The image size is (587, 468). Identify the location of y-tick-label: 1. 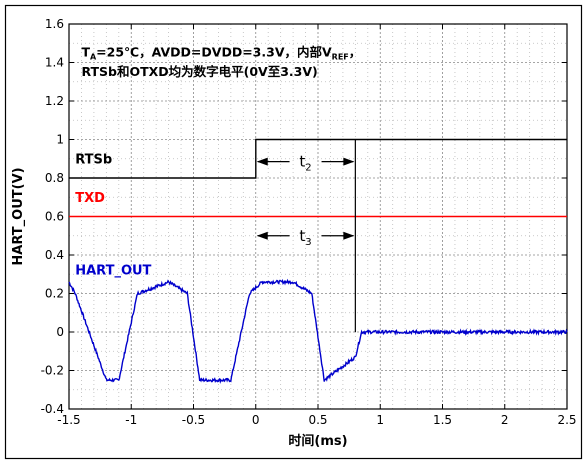
(60, 140).